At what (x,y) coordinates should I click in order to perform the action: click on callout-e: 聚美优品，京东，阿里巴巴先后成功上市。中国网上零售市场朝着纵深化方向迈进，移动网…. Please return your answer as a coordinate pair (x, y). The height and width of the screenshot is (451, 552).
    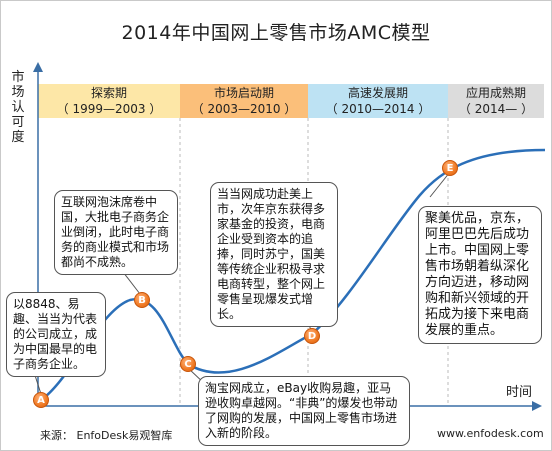
    Looking at the image, I should click on (480, 275).